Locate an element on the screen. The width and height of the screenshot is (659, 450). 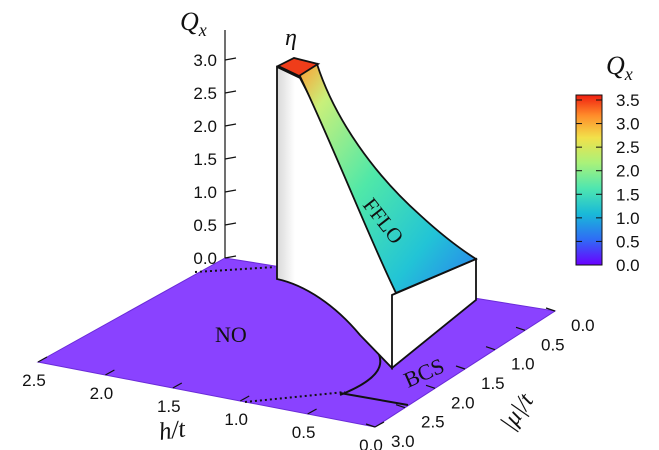
mu-axis-label: |μ|/t is located at coordinates (518, 412).